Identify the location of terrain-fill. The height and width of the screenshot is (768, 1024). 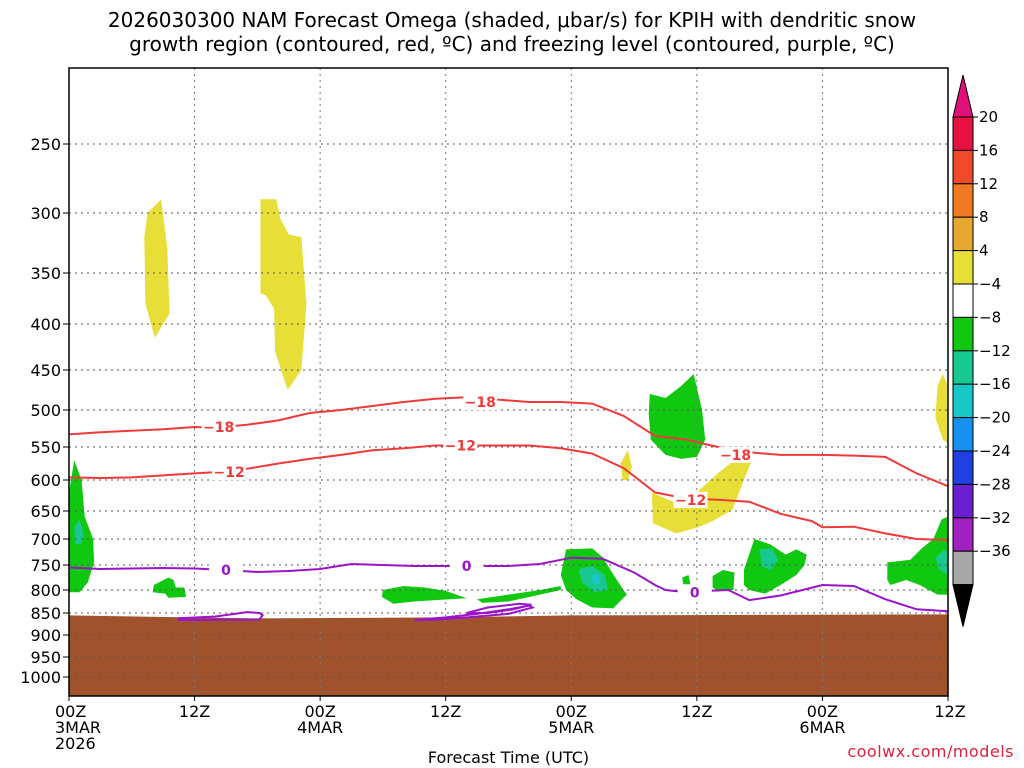
(508, 655).